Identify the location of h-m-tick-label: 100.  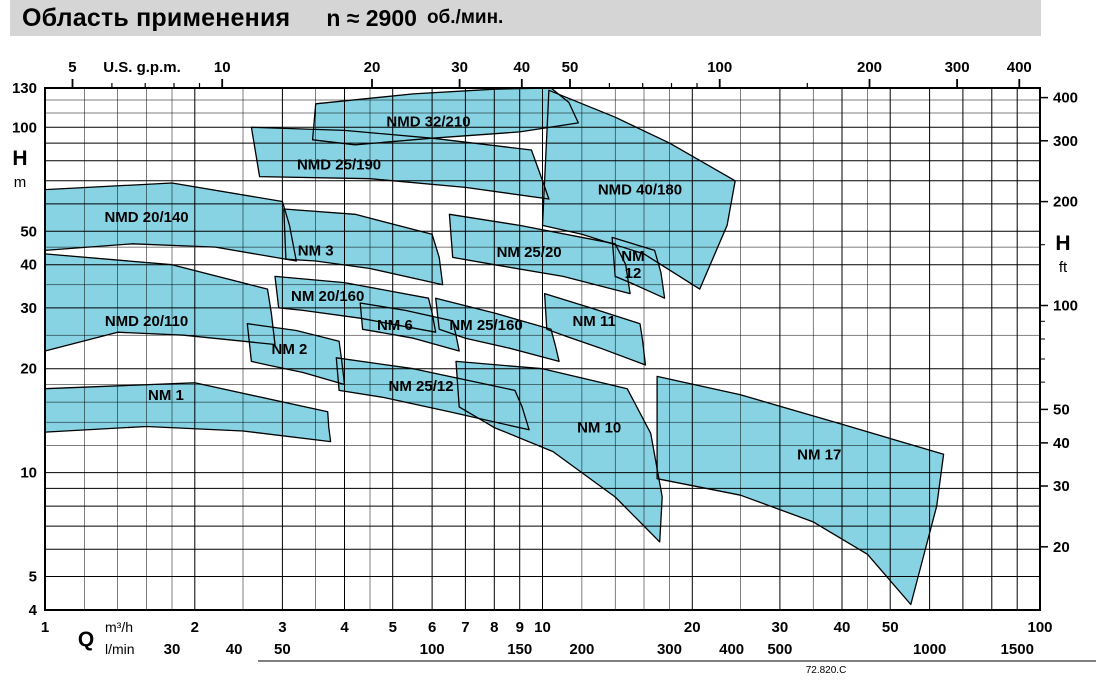
(24, 127).